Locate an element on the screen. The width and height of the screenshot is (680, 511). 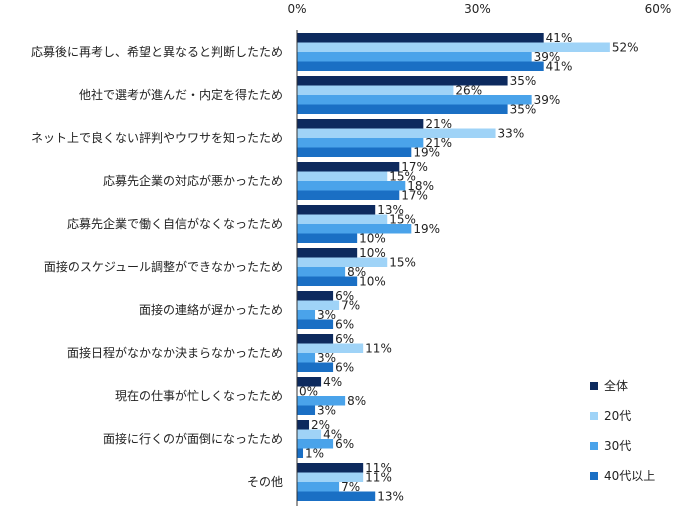
category-label: その他 is located at coordinates (265, 482).